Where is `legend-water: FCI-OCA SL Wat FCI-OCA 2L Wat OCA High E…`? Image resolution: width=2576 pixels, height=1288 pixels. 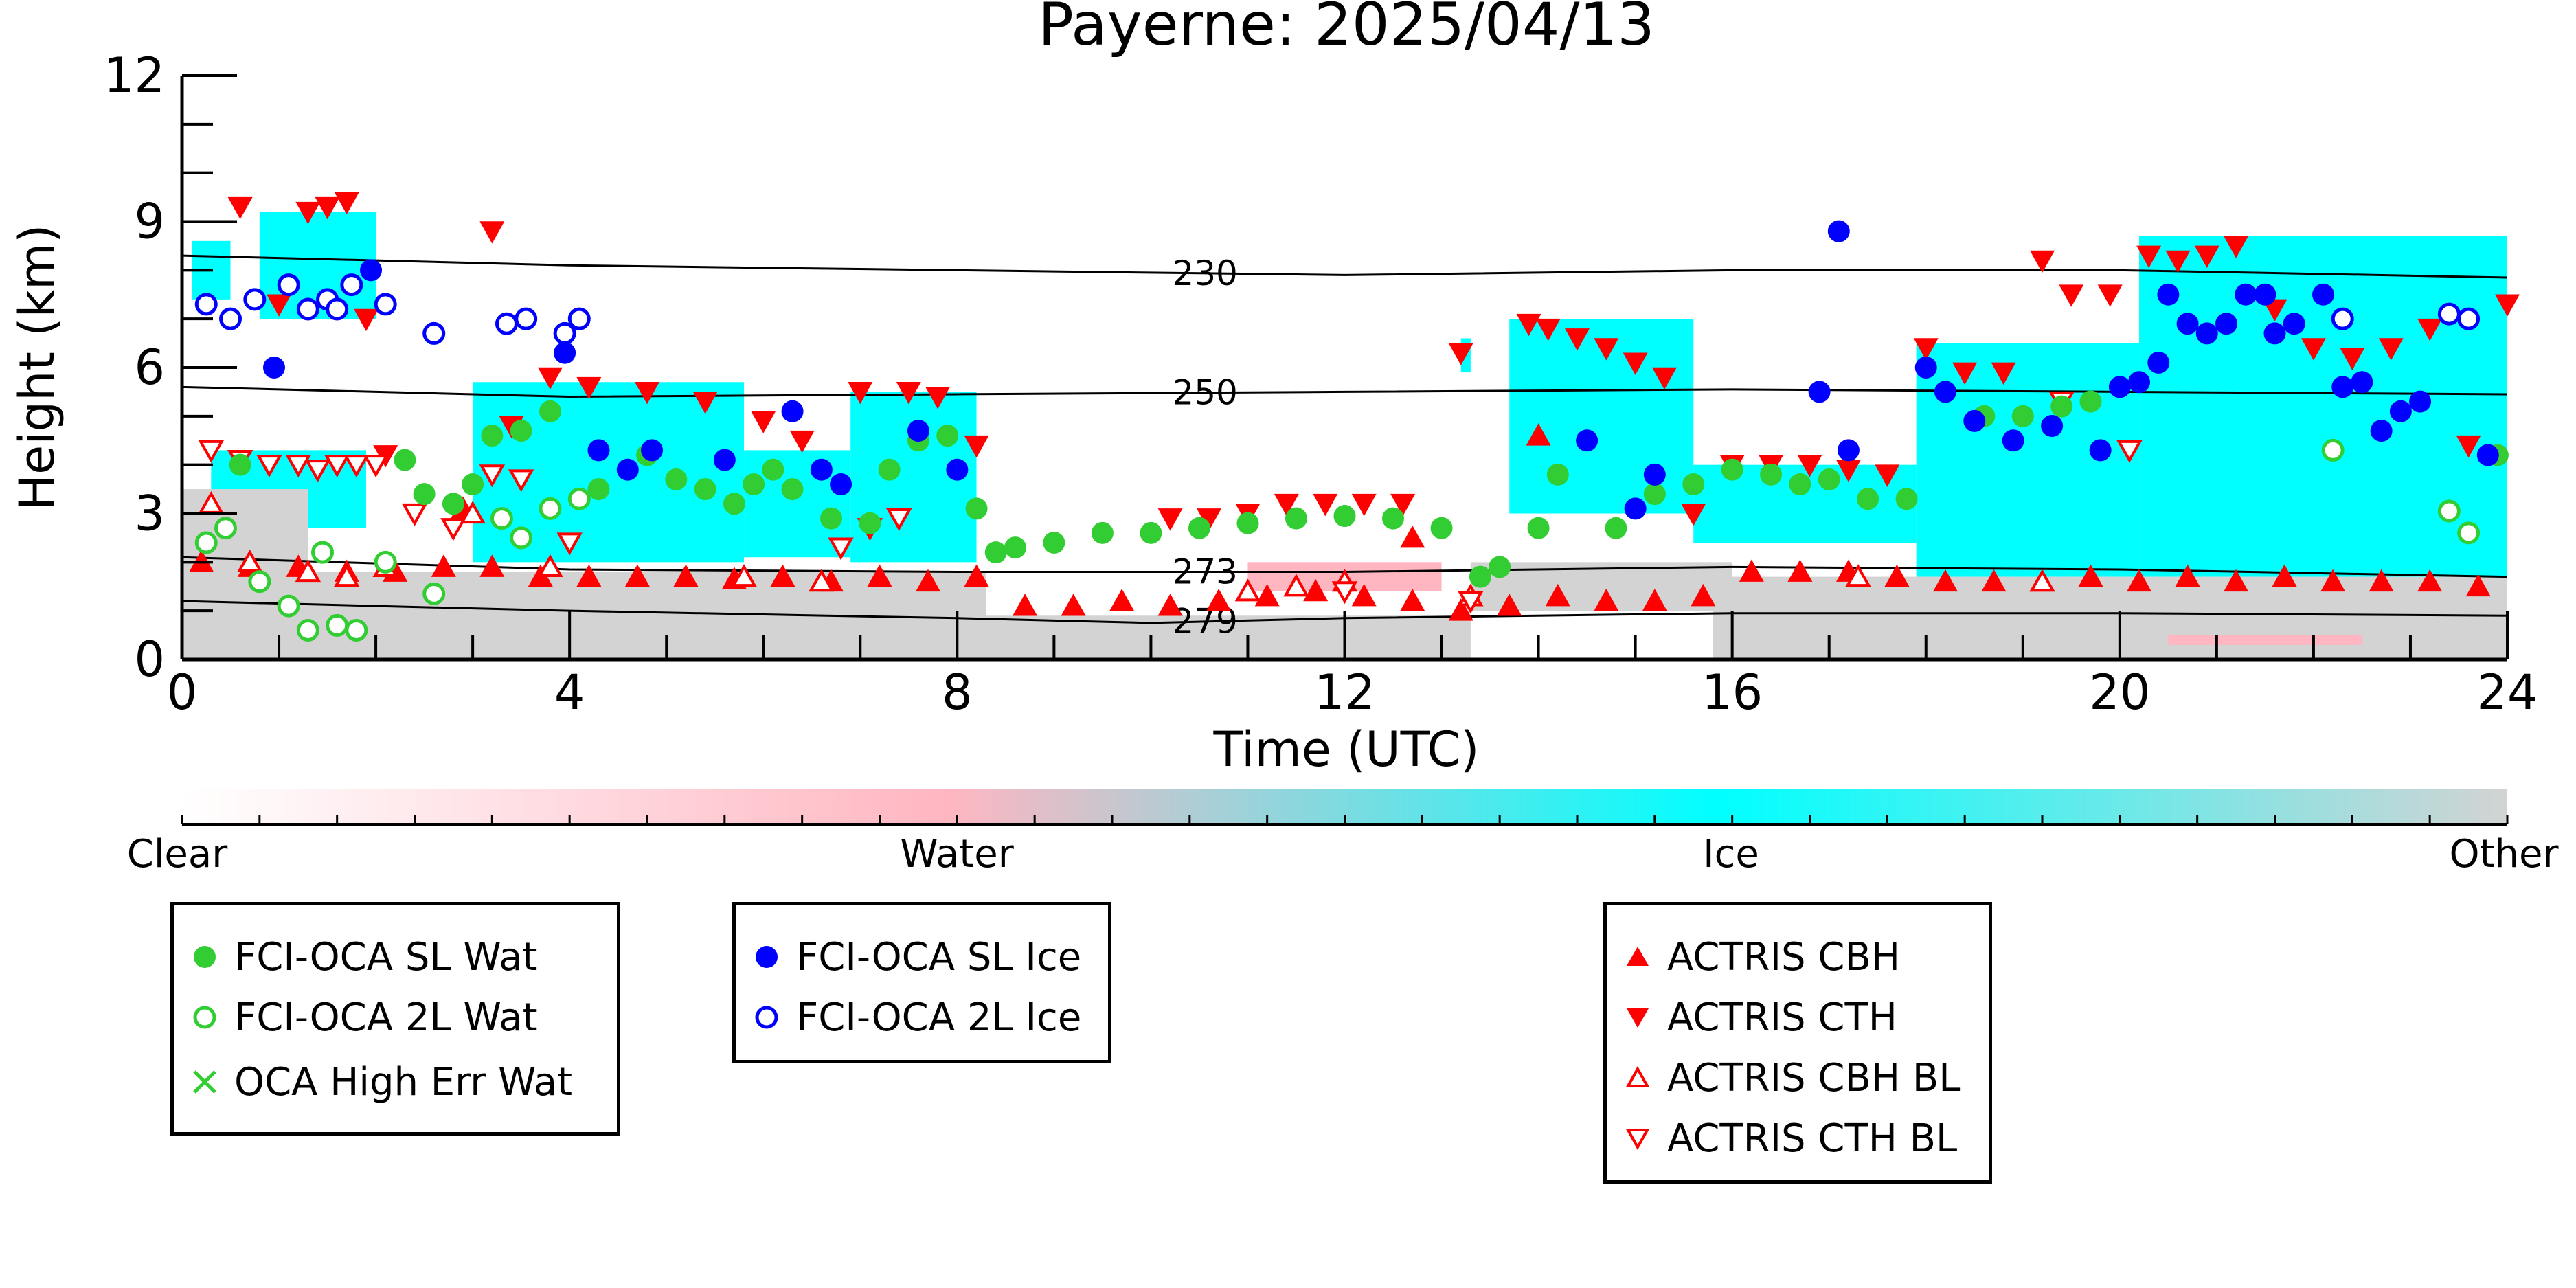 legend-water: FCI-OCA SL Wat FCI-OCA 2L Wat OCA High E… is located at coordinates (395, 1019).